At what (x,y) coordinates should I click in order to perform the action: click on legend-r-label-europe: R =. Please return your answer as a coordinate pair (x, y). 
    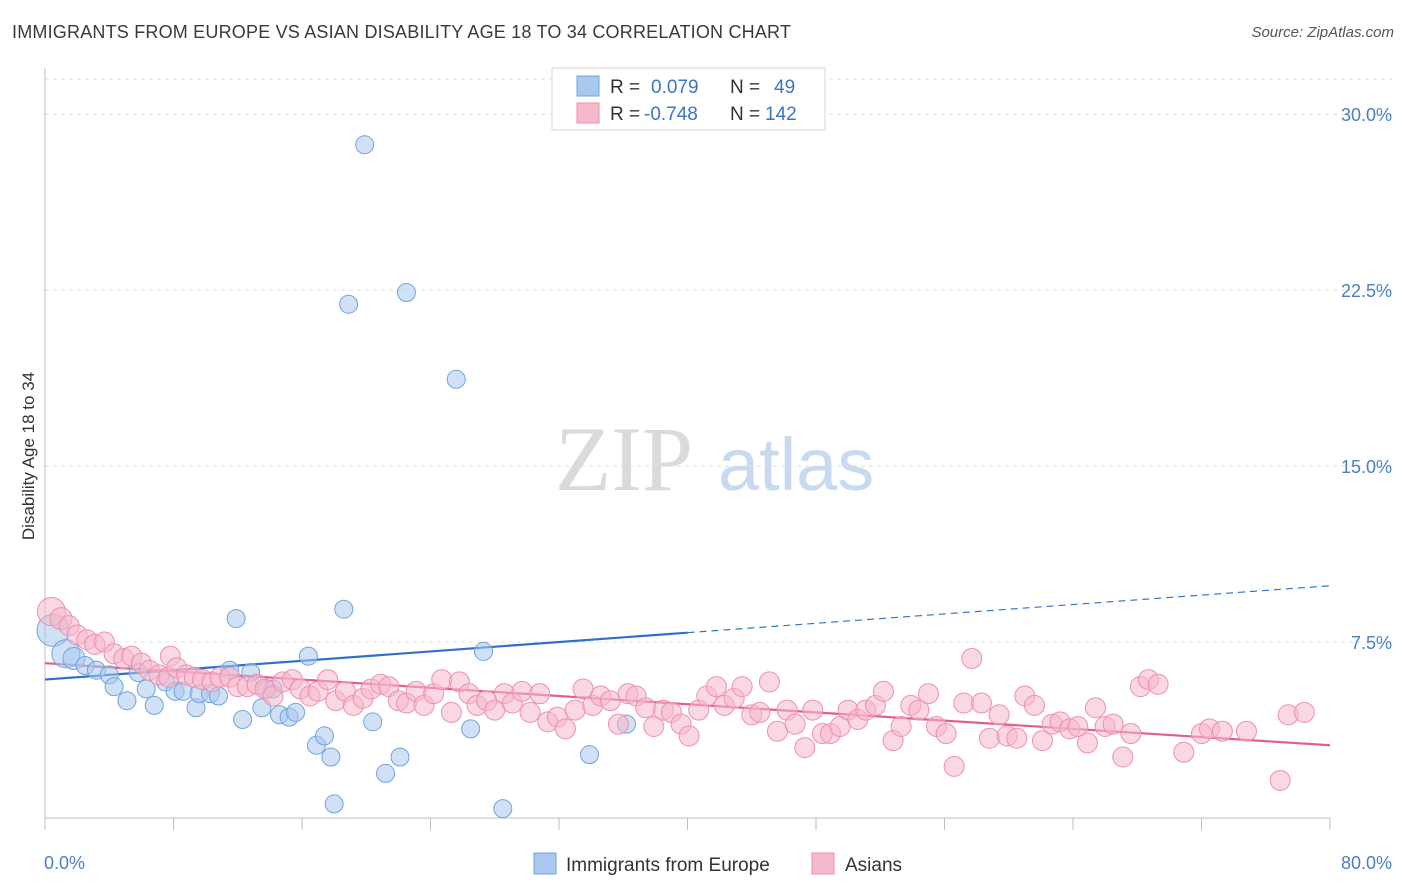
    Looking at the image, I should click on (625, 87).